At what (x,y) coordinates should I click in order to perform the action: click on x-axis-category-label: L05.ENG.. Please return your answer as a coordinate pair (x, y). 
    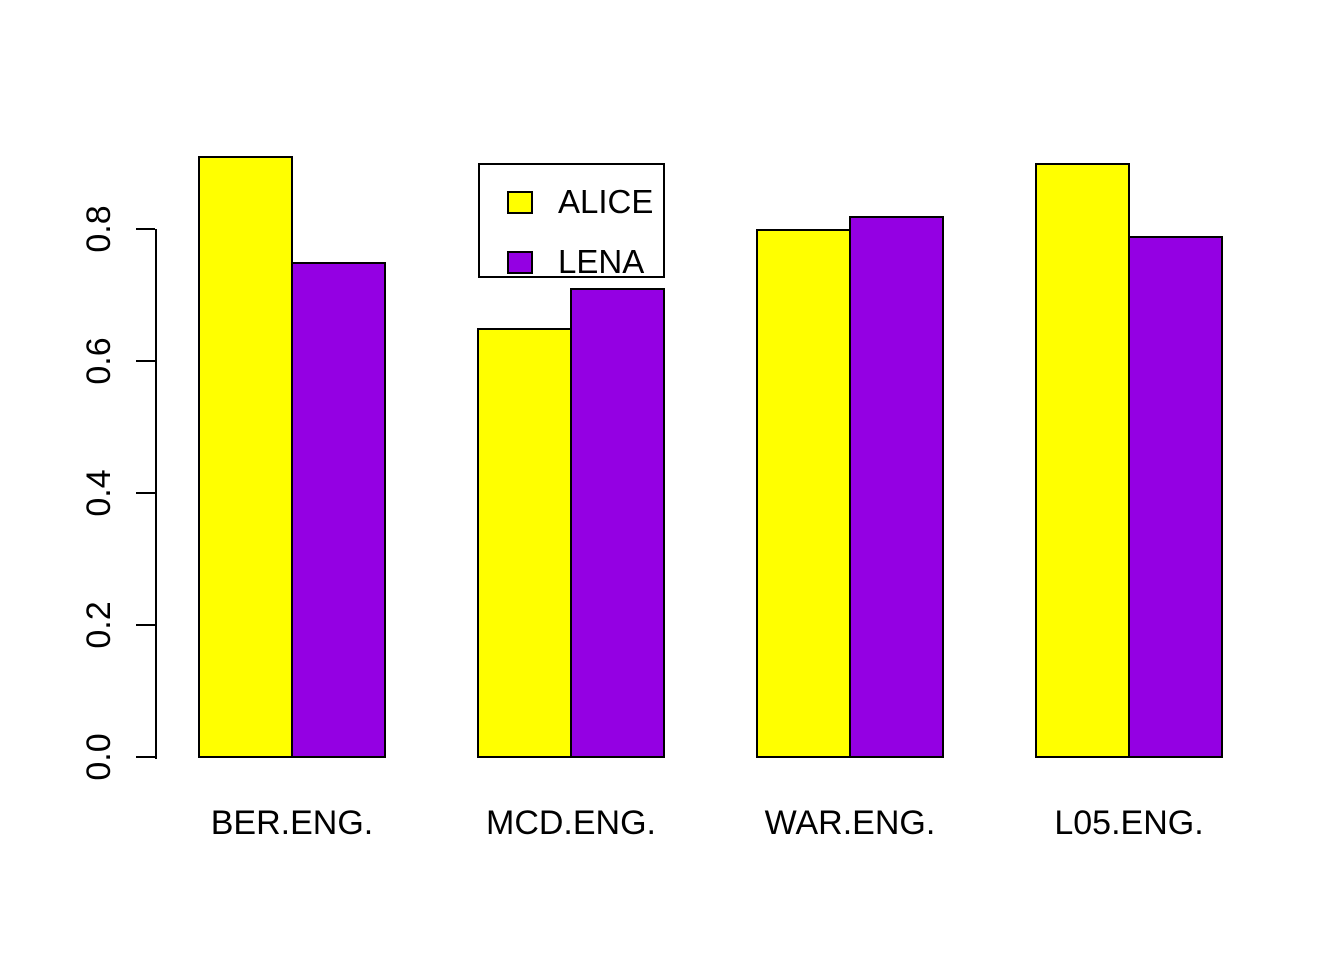
    Looking at the image, I should click on (1129, 823).